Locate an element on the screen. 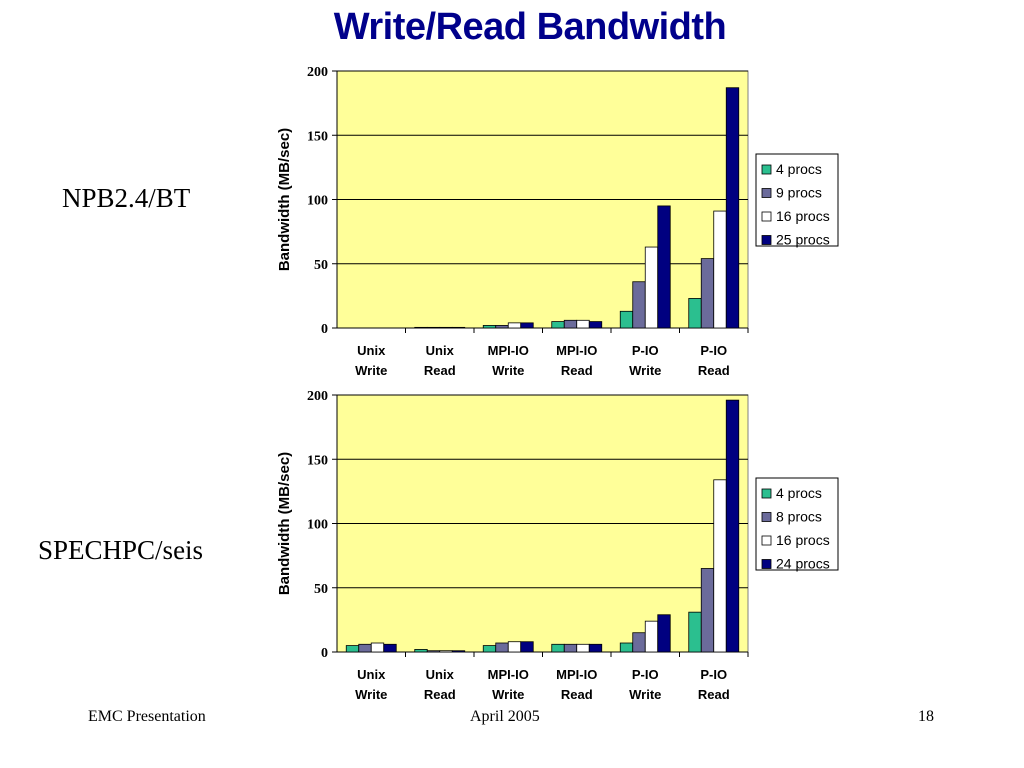 Image resolution: width=1024 pixels, height=768 pixels. legend-entry: 9 procs is located at coordinates (799, 193).